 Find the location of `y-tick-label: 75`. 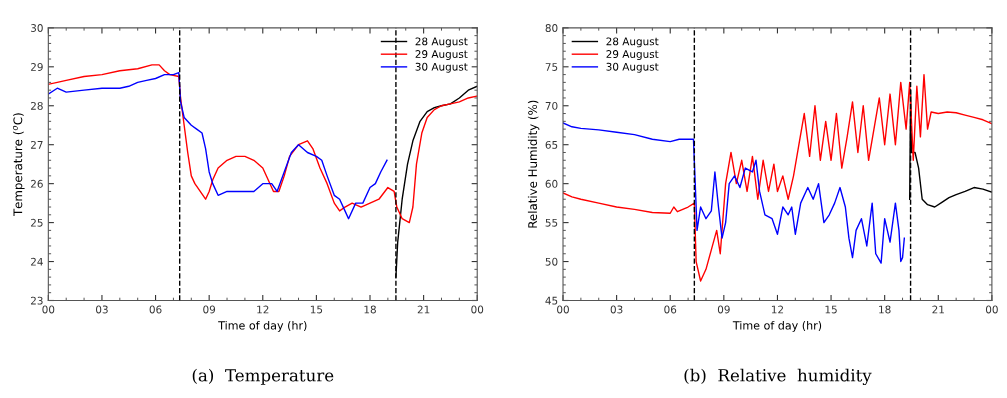

y-tick-label: 75 is located at coordinates (551, 67).